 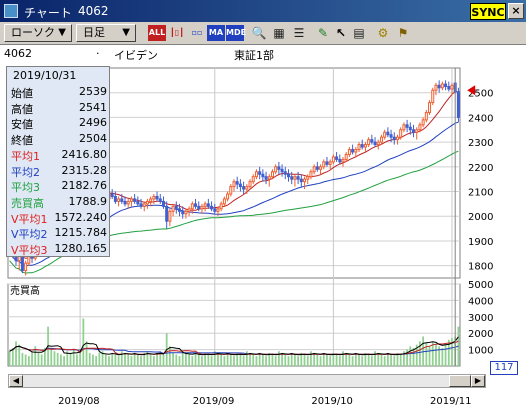 What do you see at coordinates (25, 188) in the screenshot?
I see `tooltip-label: 平均3` at bounding box center [25, 188].